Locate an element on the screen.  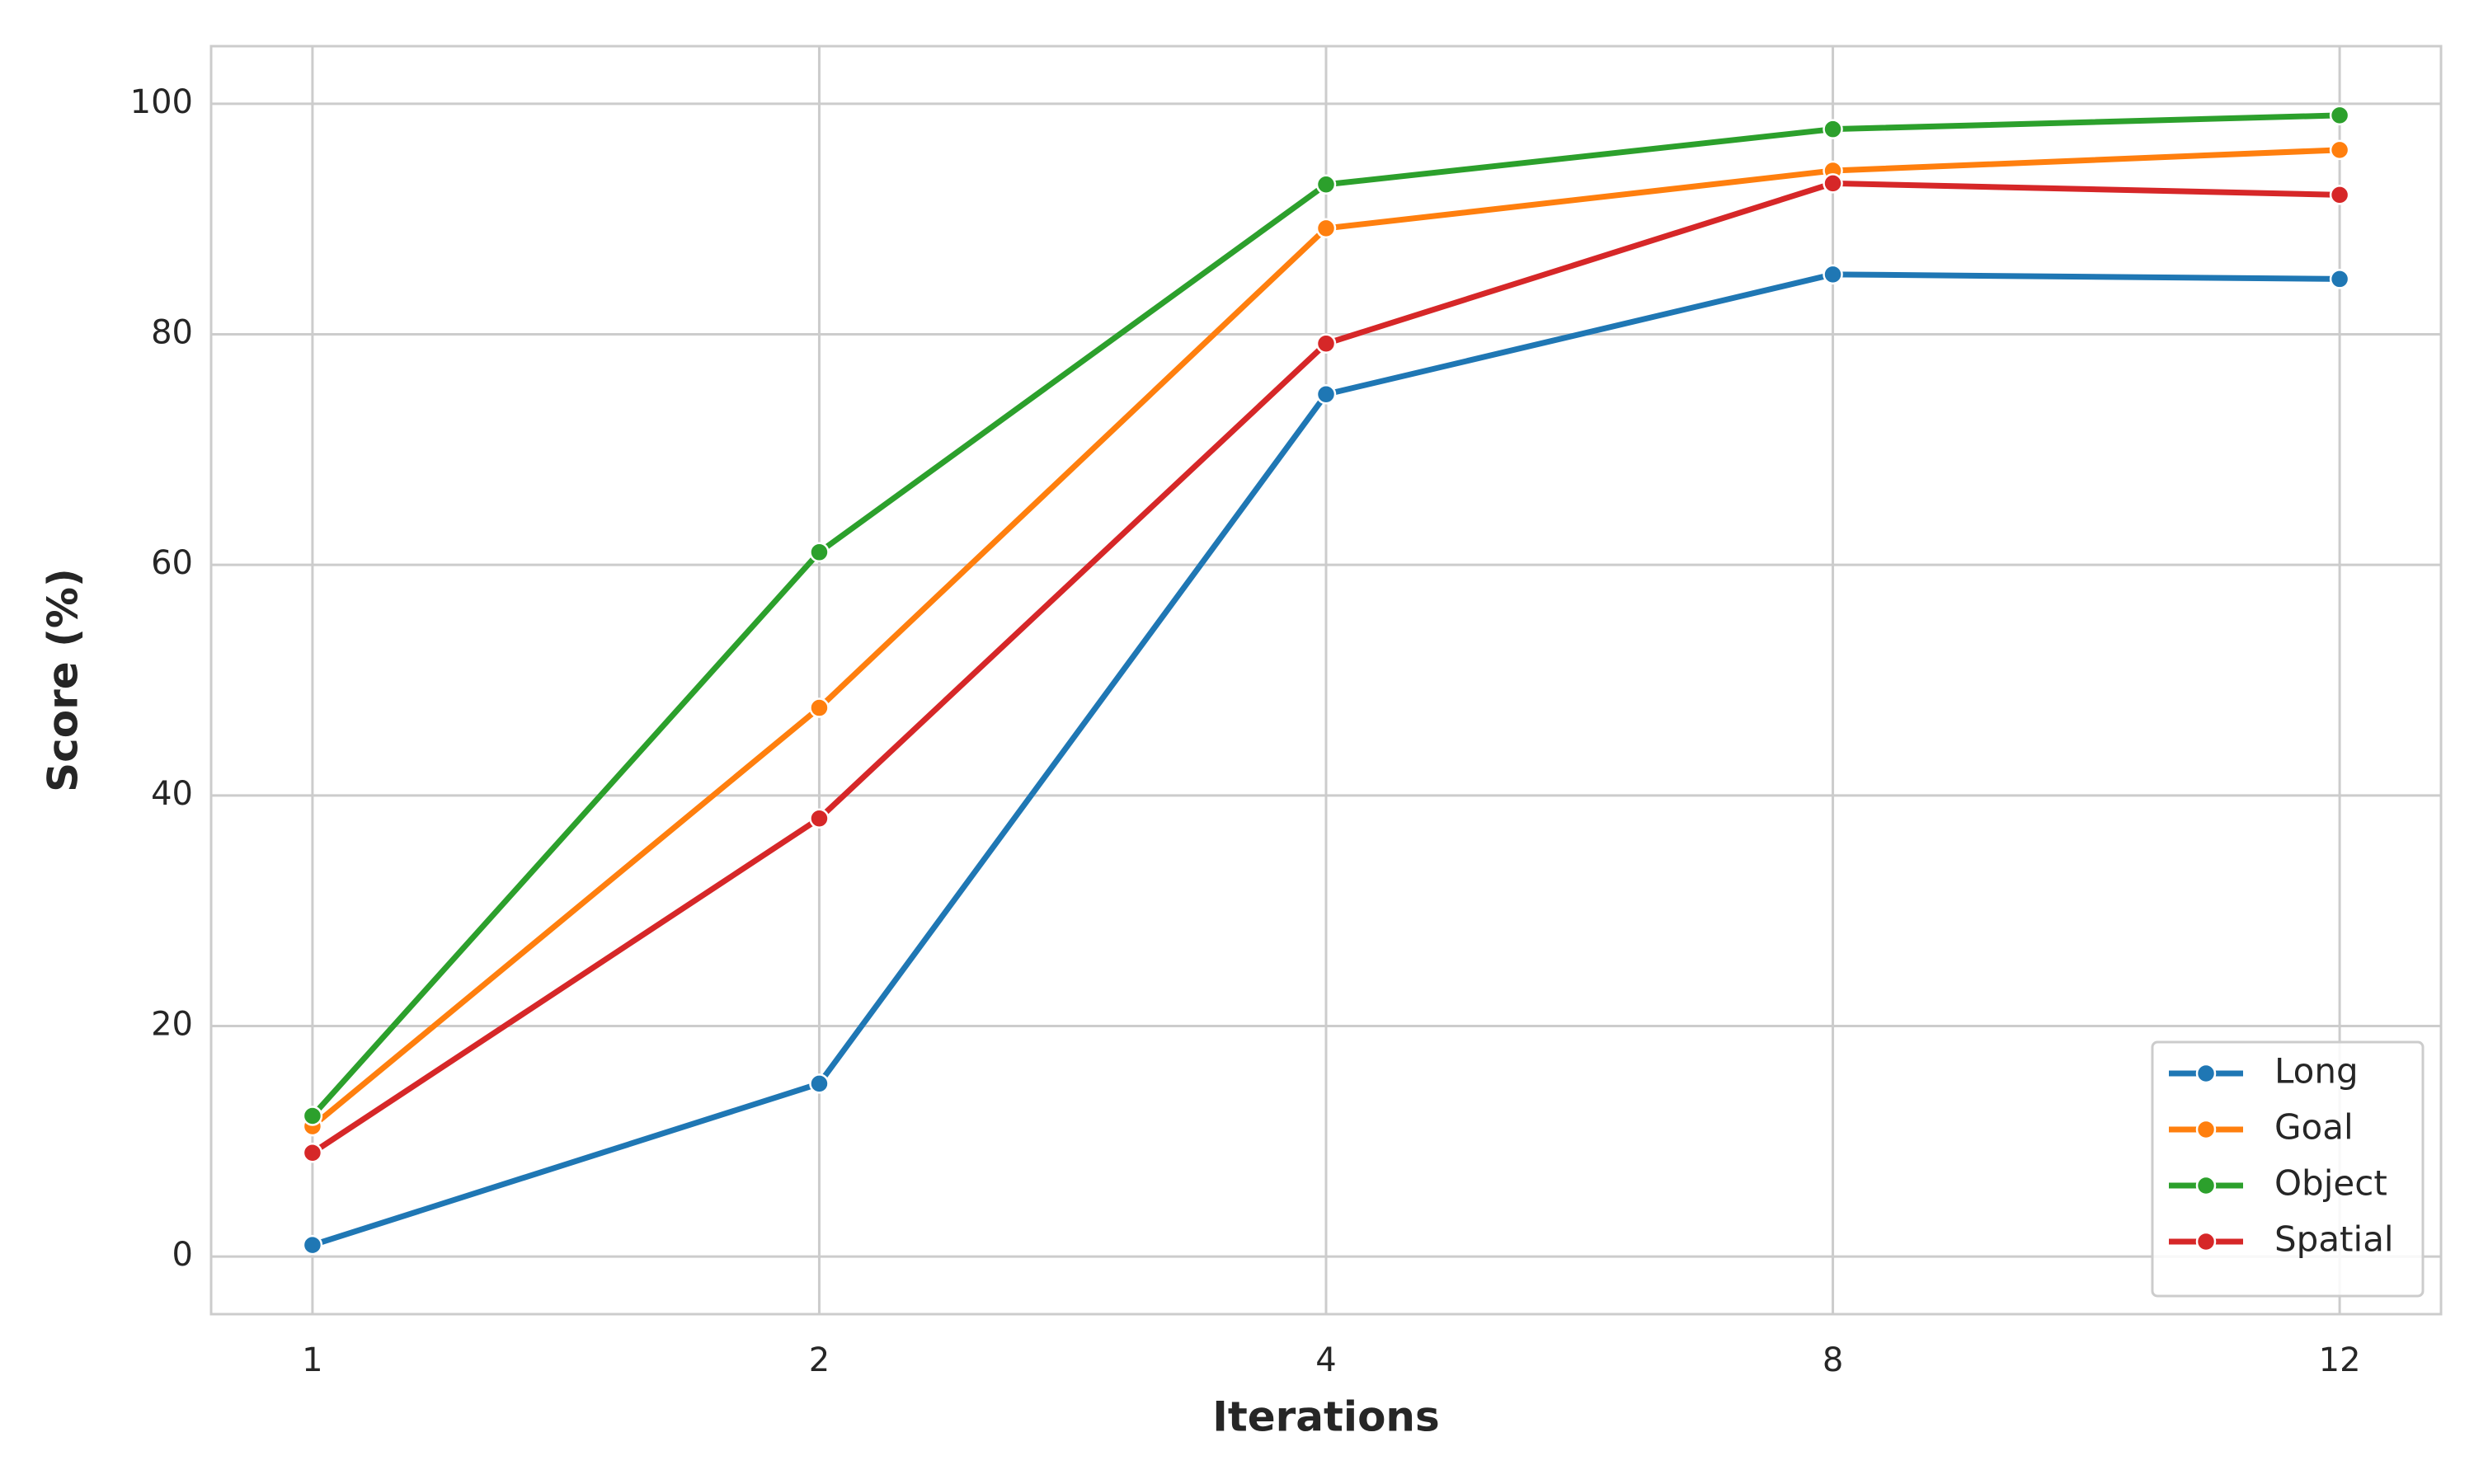
legend-box is located at coordinates (2288, 1169).